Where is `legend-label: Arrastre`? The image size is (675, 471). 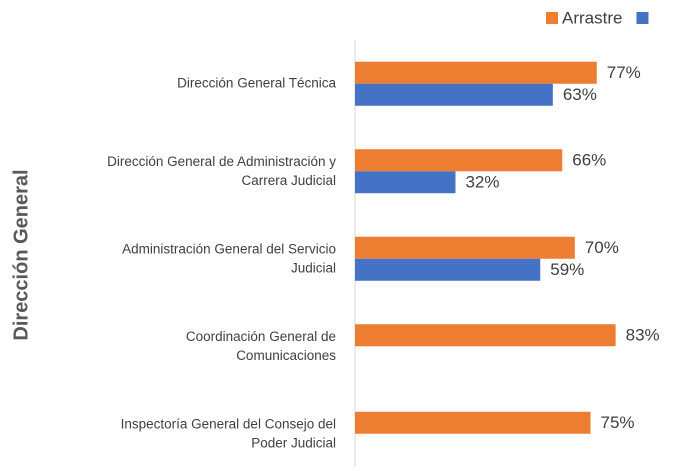
legend-label: Arrastre is located at coordinates (592, 17).